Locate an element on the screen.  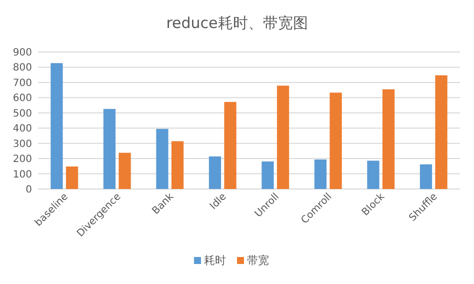
chart-title: reduce耗时、带宽图 is located at coordinates (237, 23).